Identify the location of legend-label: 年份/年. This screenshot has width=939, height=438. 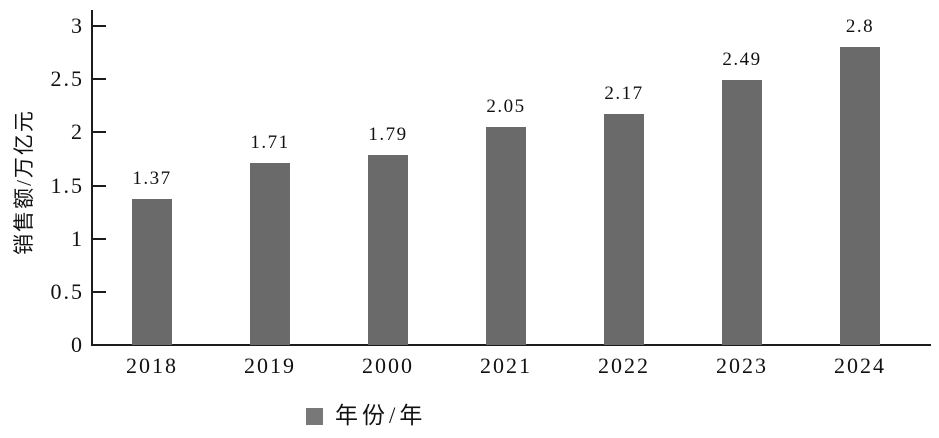
(381, 415).